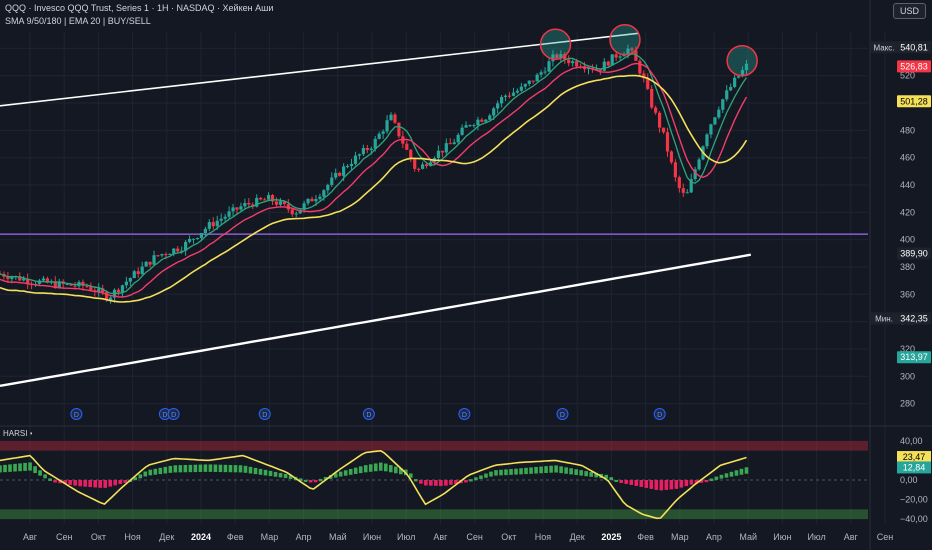 Image resolution: width=932 pixels, height=550 pixels. What do you see at coordinates (18, 433) in the screenshot?
I see `oscillator-label: HARSI •` at bounding box center [18, 433].